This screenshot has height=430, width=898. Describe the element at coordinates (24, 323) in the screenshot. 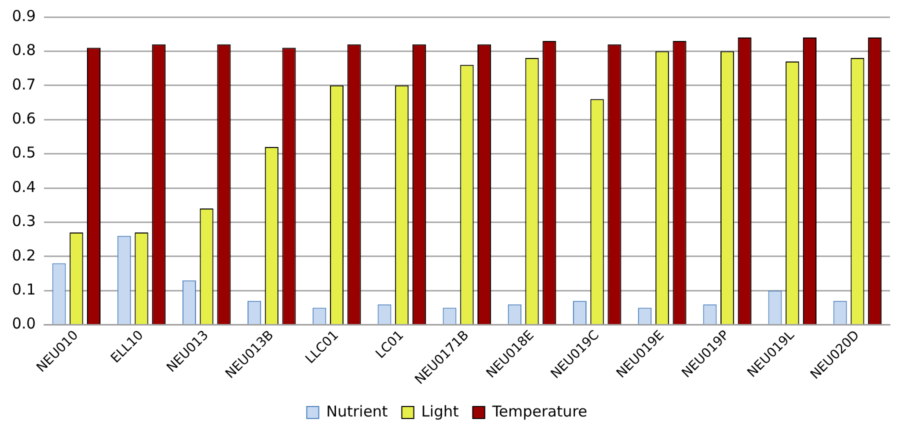

I see `y-tick-label: 0.0` at that location.